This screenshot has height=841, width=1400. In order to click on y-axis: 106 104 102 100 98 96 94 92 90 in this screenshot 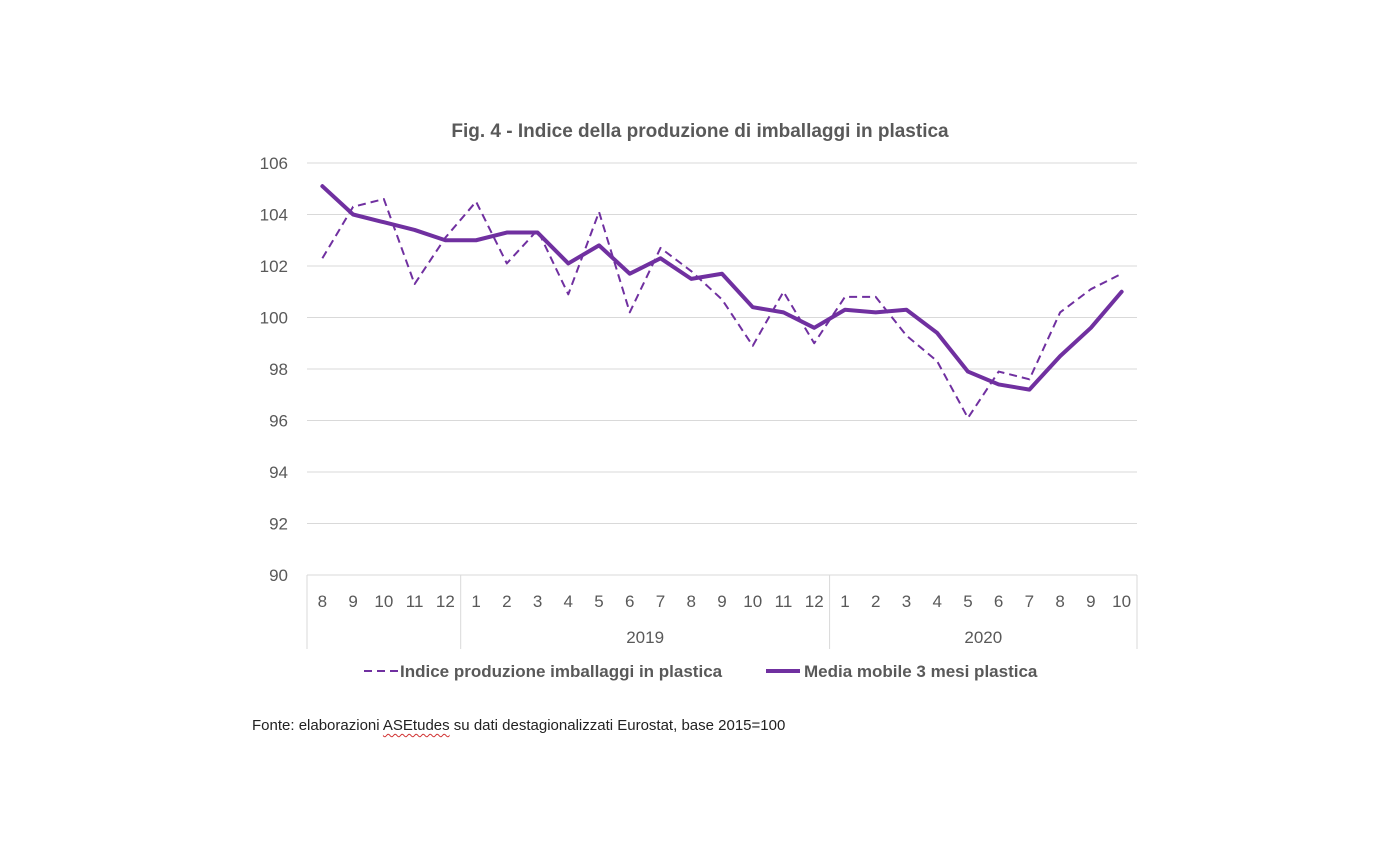, I will do `click(274, 369)`.